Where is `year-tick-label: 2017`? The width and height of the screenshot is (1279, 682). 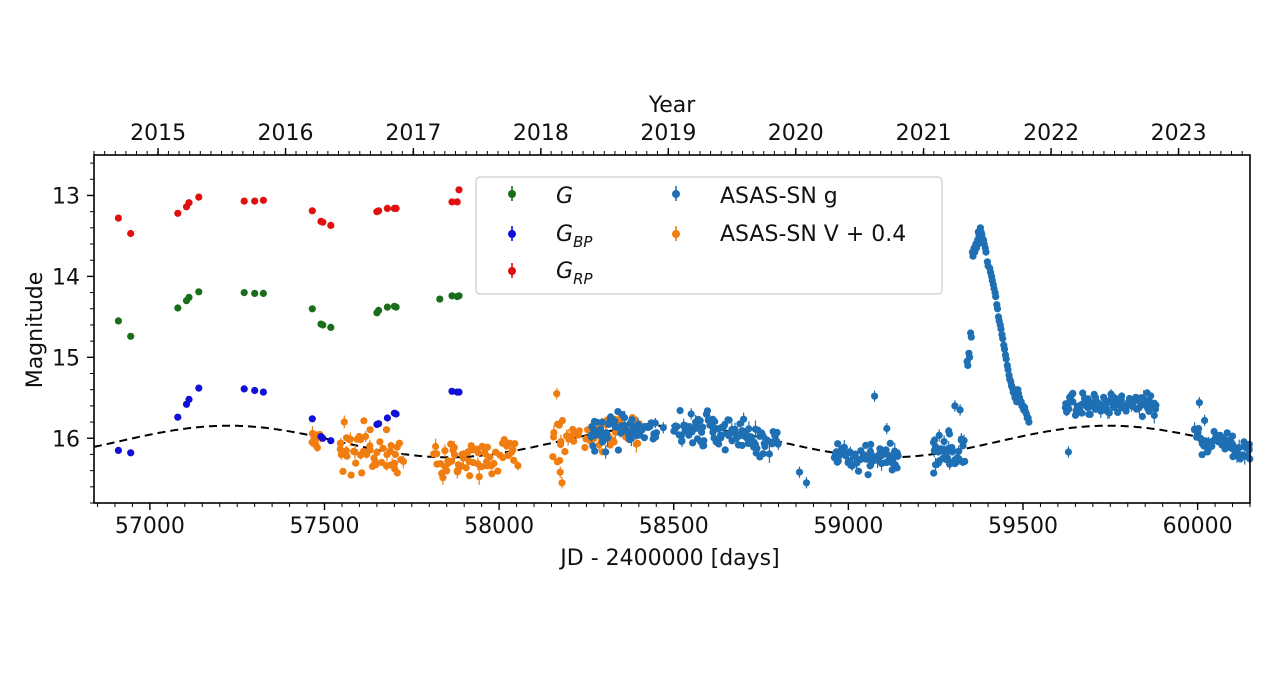
year-tick-label: 2017 is located at coordinates (413, 133).